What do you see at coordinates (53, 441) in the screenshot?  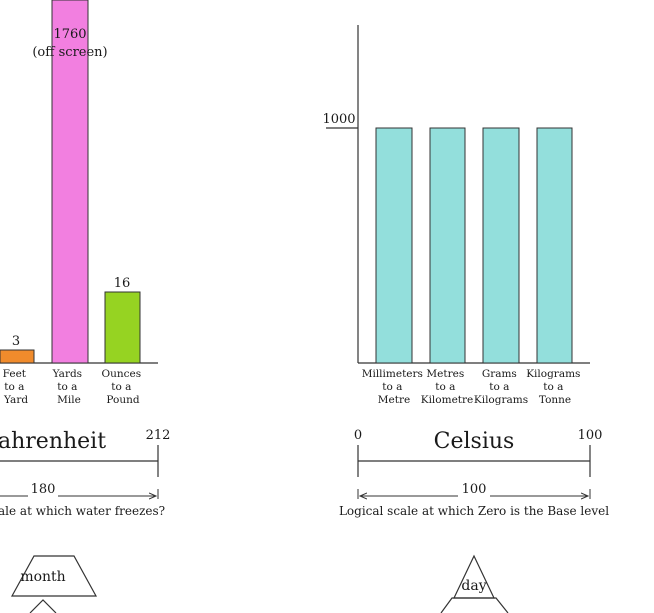 I see `fahrenheit-title: ahrenheit` at bounding box center [53, 441].